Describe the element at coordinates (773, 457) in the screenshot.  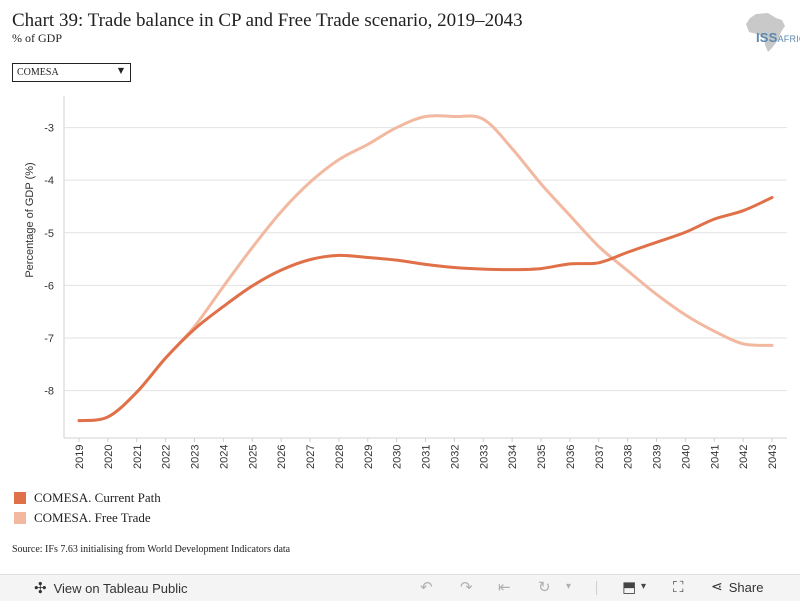
I see `x-tick-label: 2043` at that location.